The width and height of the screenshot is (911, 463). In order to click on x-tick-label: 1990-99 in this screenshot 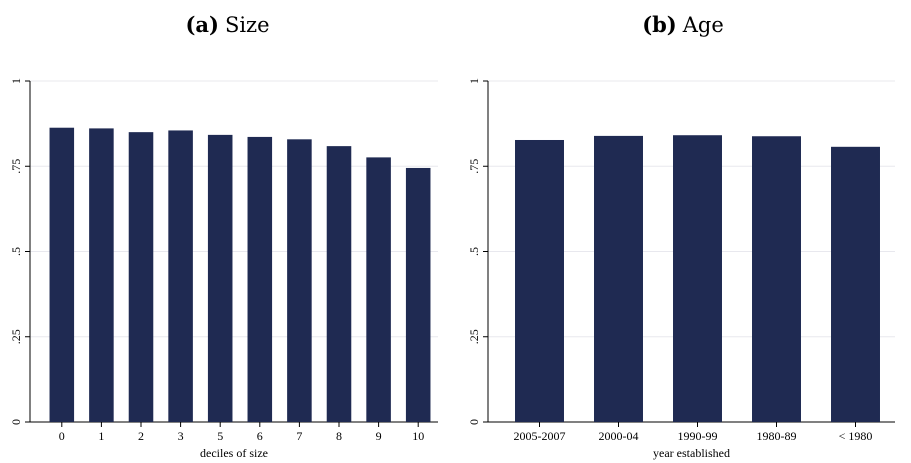, I will do `click(698, 436)`.